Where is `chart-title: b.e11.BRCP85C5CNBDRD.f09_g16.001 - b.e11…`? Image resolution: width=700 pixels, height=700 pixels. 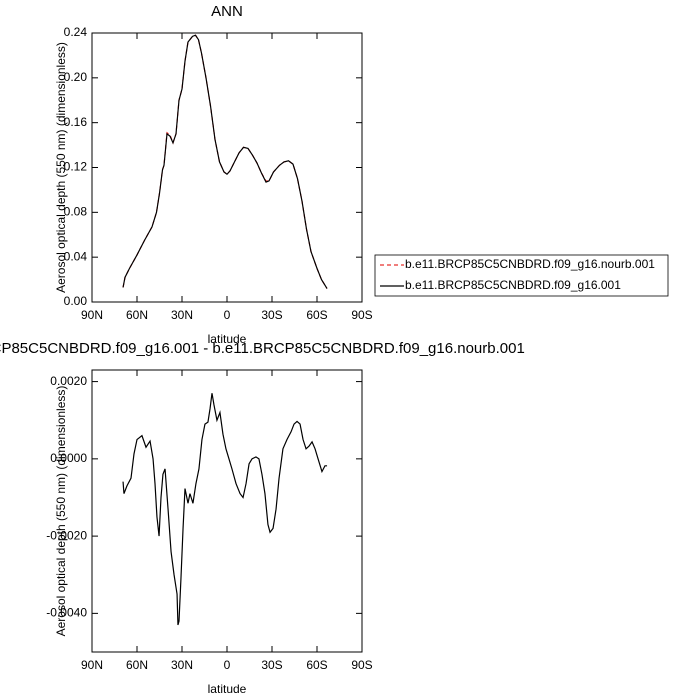 chart-title: b.e11.BRCP85C5CNBDRD.f09_g16.001 - b.e11… is located at coordinates (262, 348).